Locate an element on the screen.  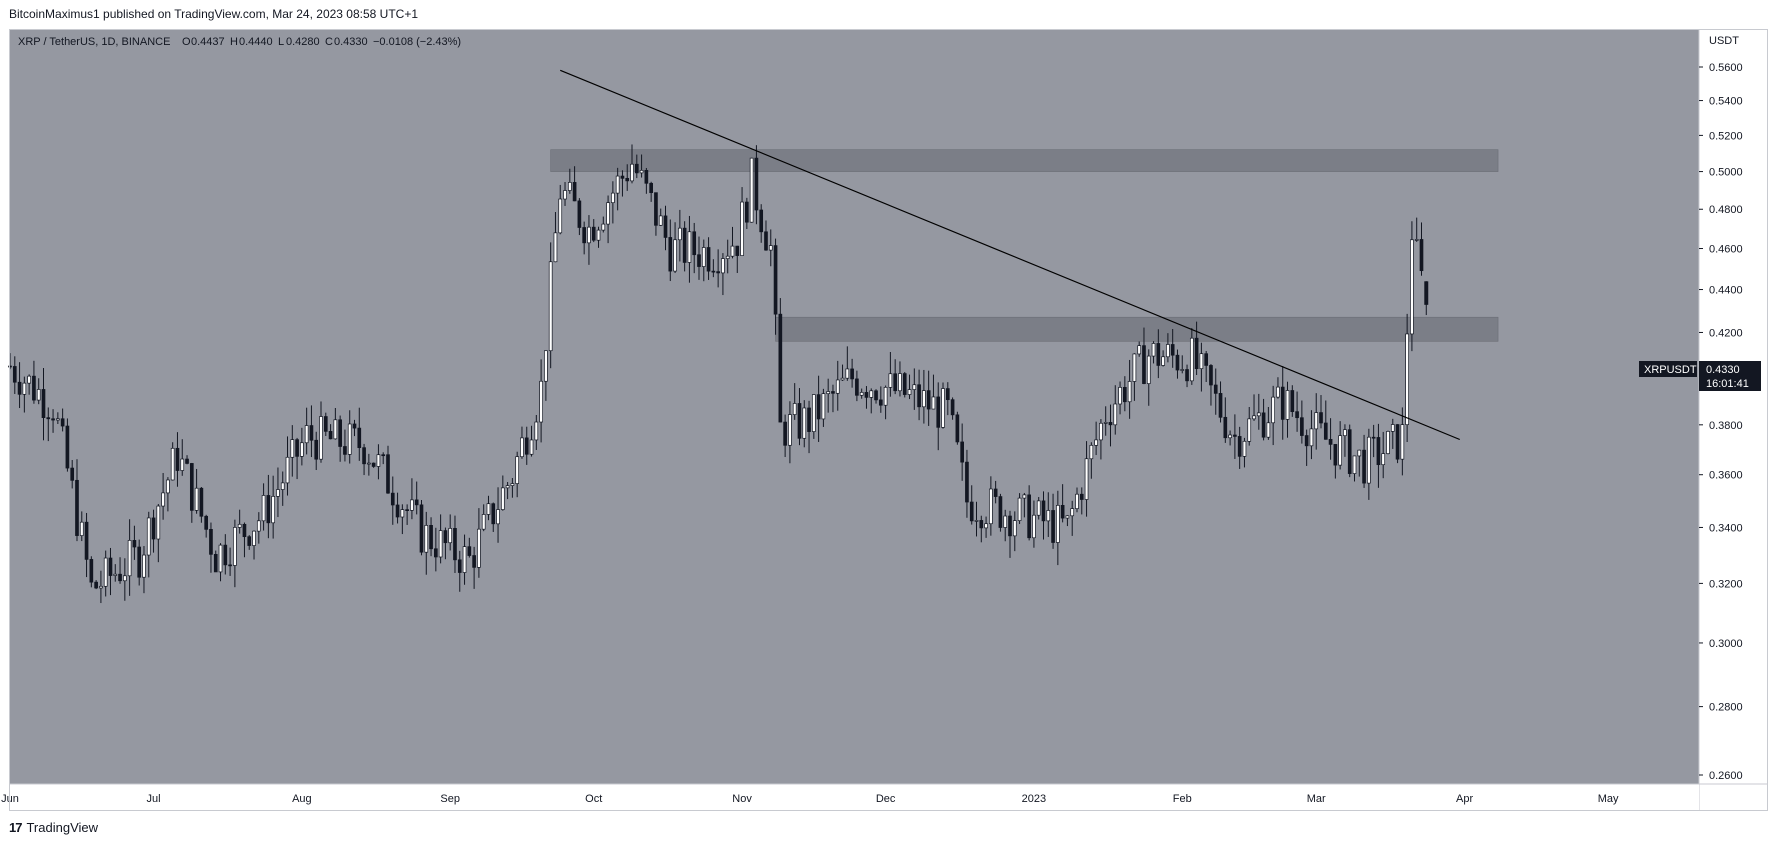
horizontal-zone is located at coordinates (1024, 160).